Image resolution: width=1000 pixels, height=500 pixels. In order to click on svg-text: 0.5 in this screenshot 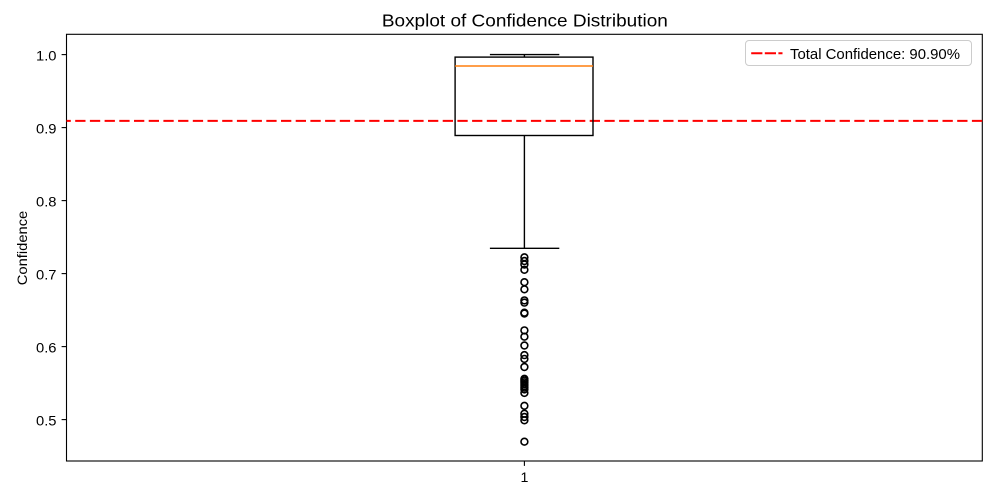, I will do `click(46, 421)`.